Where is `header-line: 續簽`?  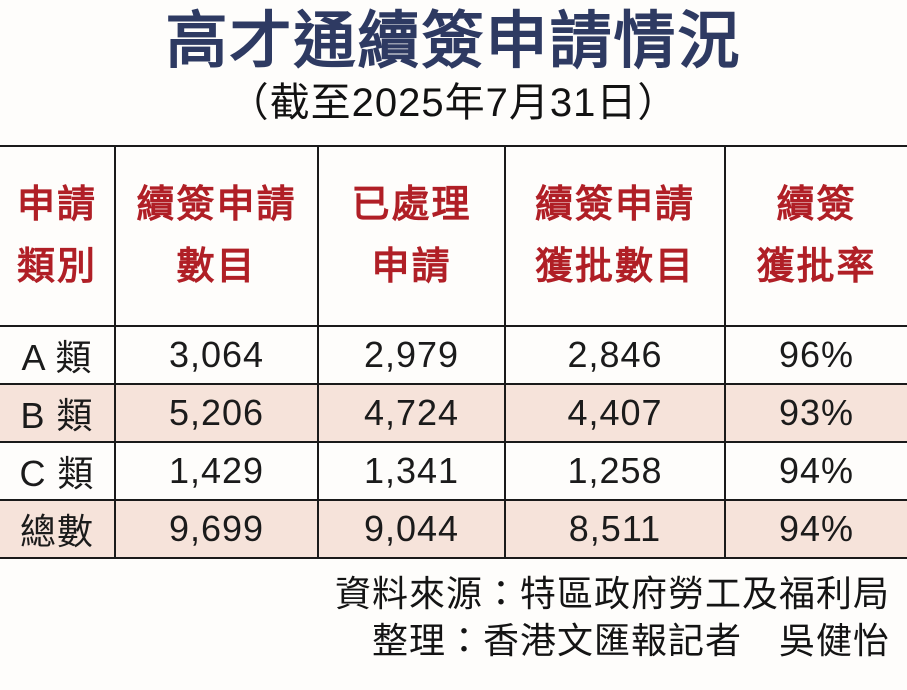 header-line: 續簽 is located at coordinates (816, 204).